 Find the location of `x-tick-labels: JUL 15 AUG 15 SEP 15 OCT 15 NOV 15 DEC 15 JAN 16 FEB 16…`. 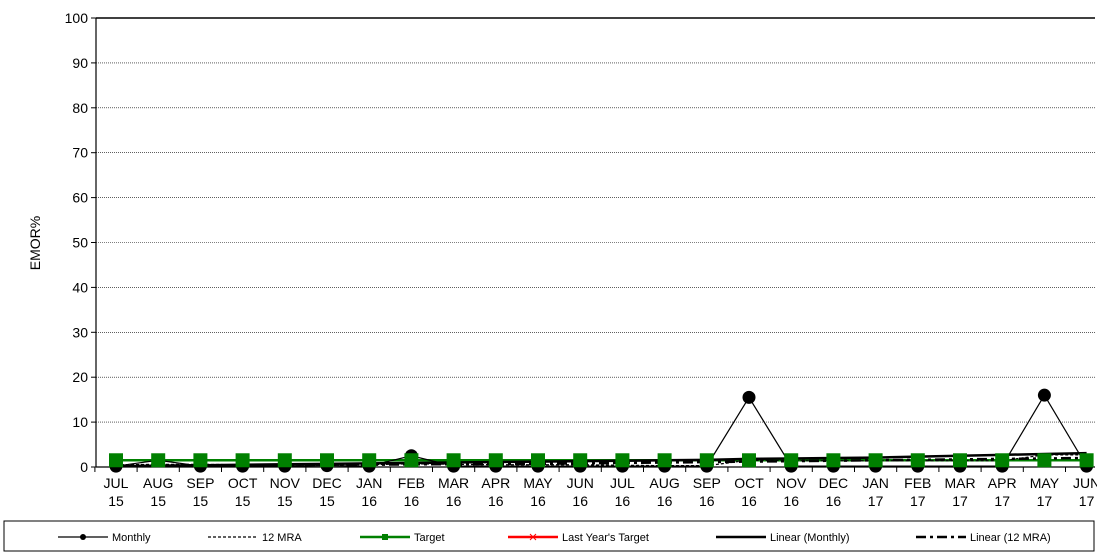

x-tick-labels: JUL 15 AUG 15 SEP 15 OCT 15 NOV 15 DEC 15 JAN 16 FEB 16… is located at coordinates (600, 492).